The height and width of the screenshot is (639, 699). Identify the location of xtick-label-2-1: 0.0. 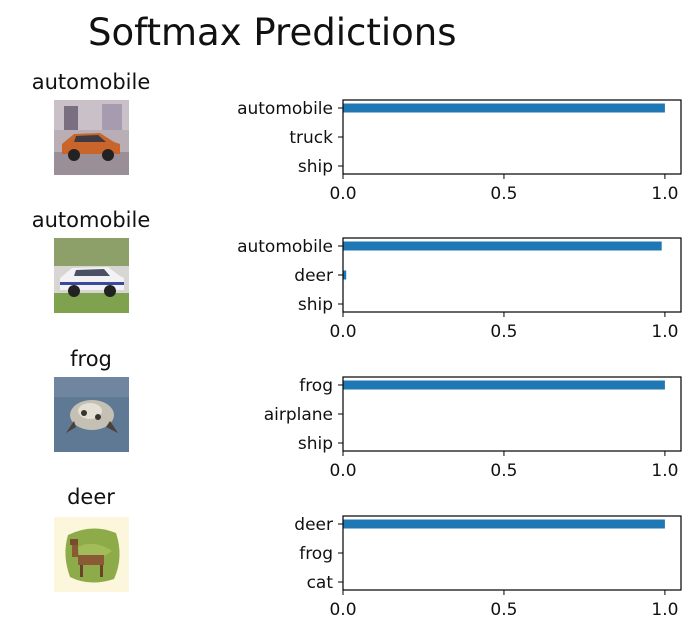
(342, 332).